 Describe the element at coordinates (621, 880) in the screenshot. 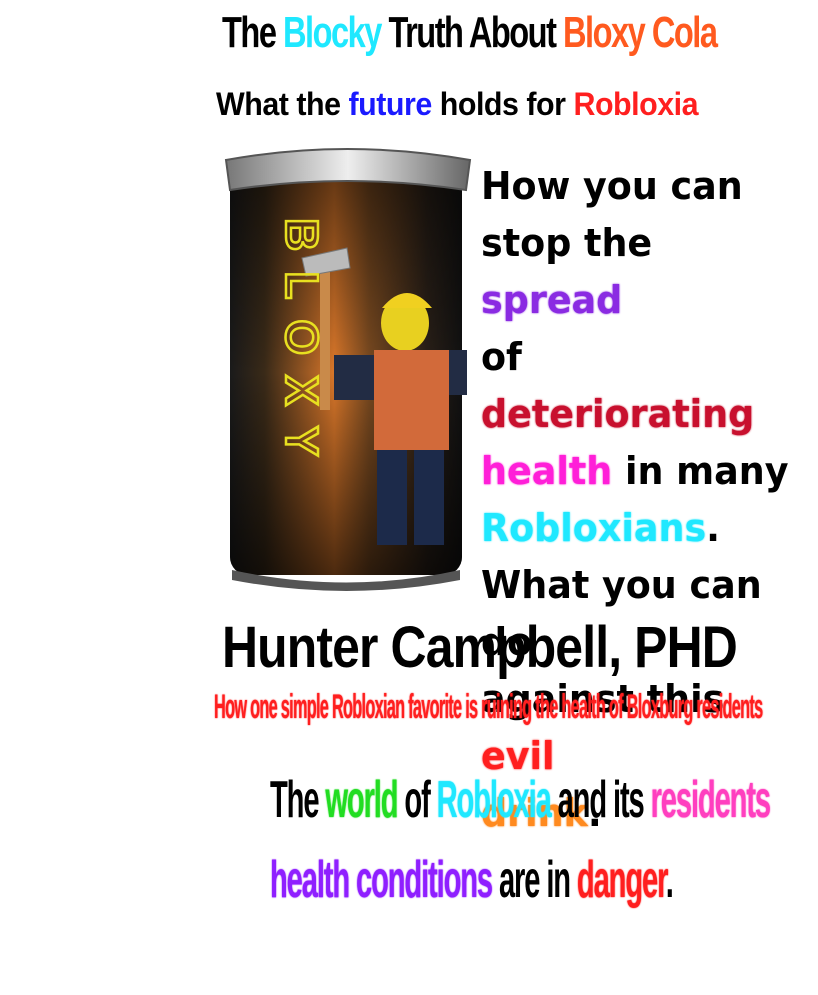

I see `highlight-danger: danger` at that location.